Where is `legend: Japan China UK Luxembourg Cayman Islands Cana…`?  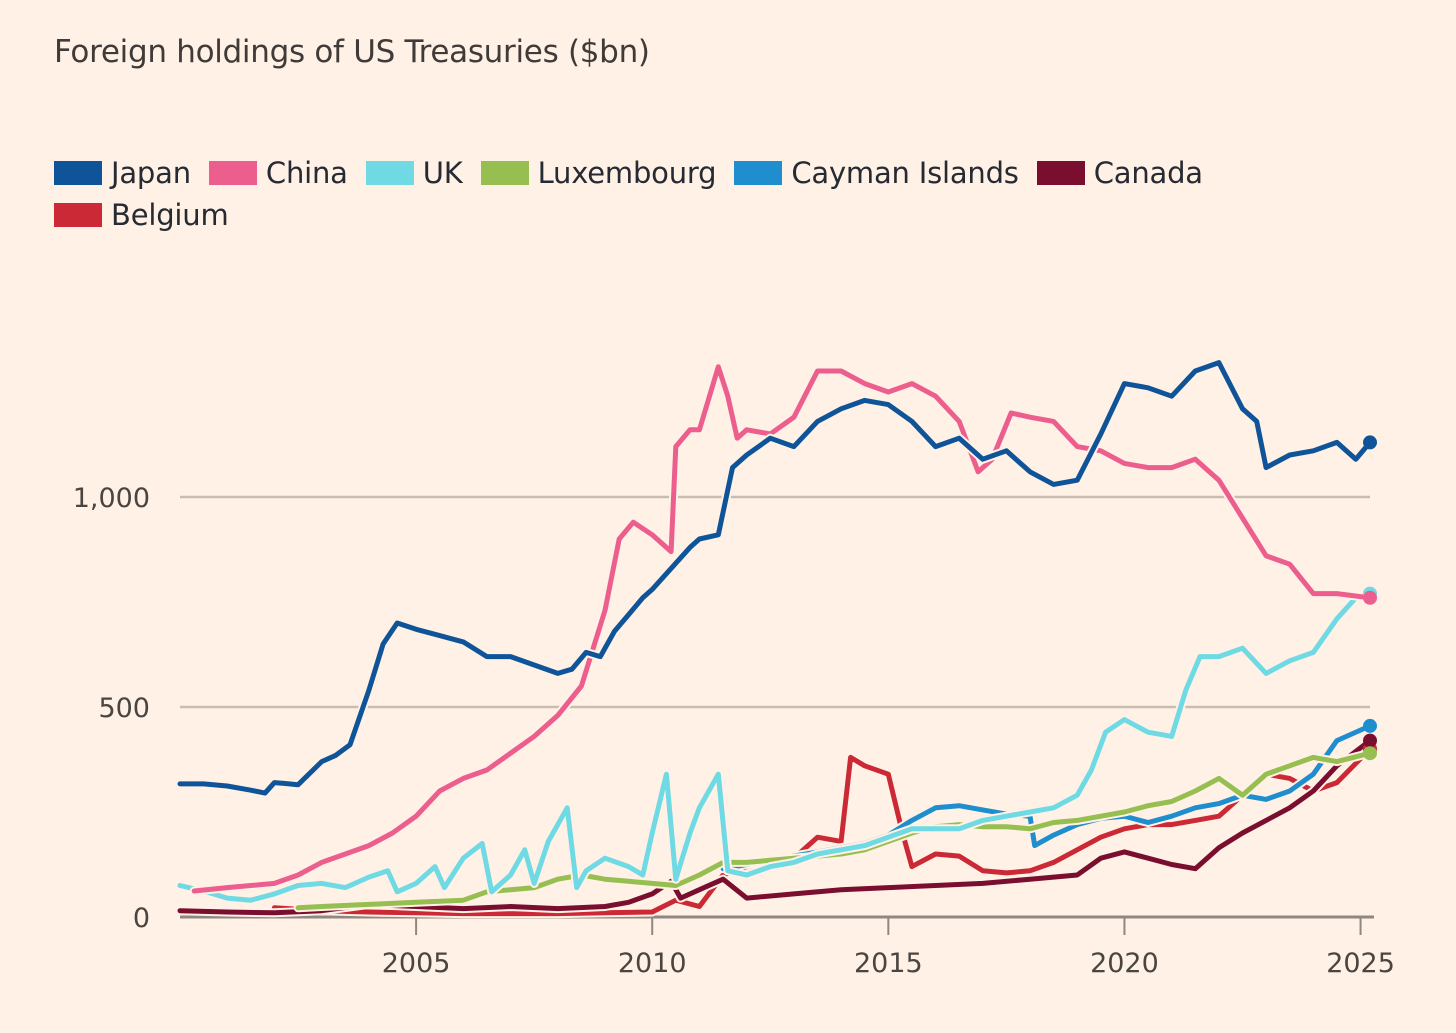
legend: Japan China UK Luxembourg Cayman Islands Cana… is located at coordinates (704, 194).